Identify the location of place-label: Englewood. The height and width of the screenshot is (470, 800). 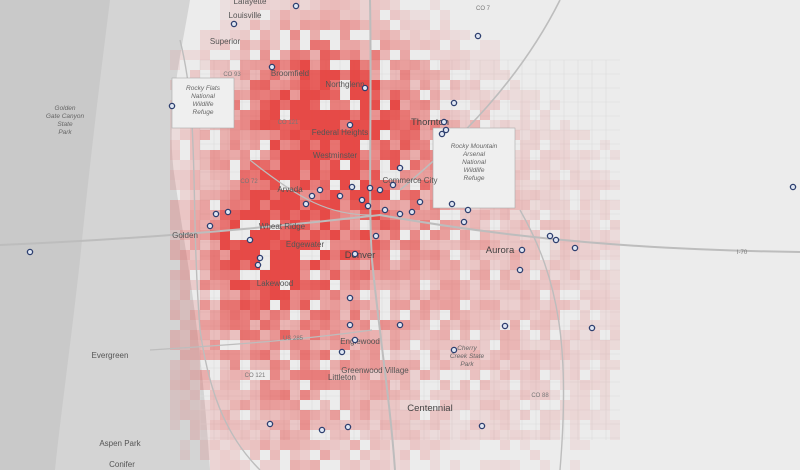
(360, 341).